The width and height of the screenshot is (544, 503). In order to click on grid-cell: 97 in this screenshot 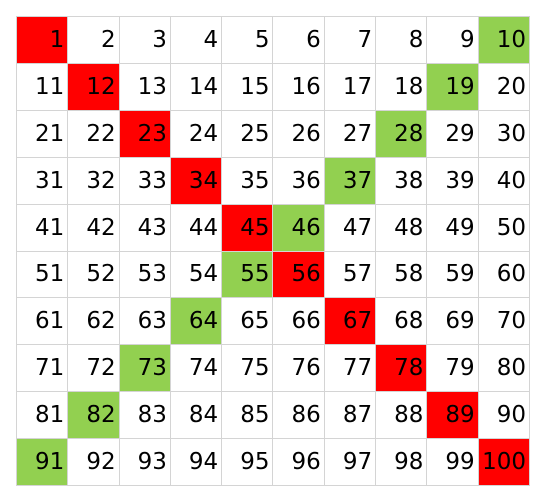, I will do `click(350, 462)`.